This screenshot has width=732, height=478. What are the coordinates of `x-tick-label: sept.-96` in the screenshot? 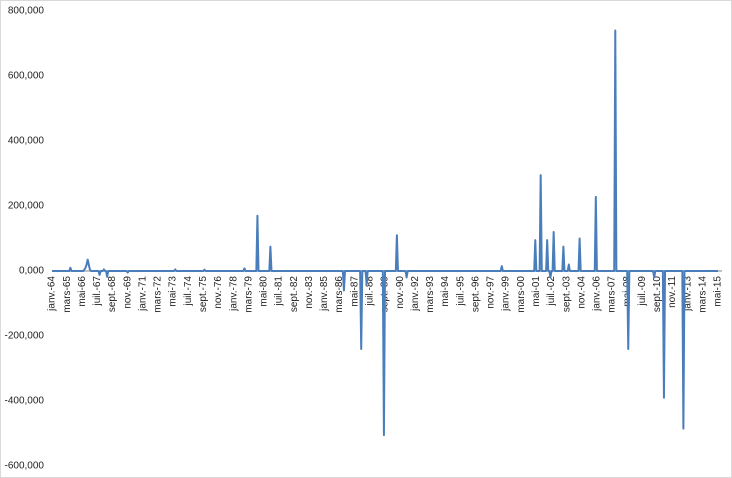 It's located at (475, 294).